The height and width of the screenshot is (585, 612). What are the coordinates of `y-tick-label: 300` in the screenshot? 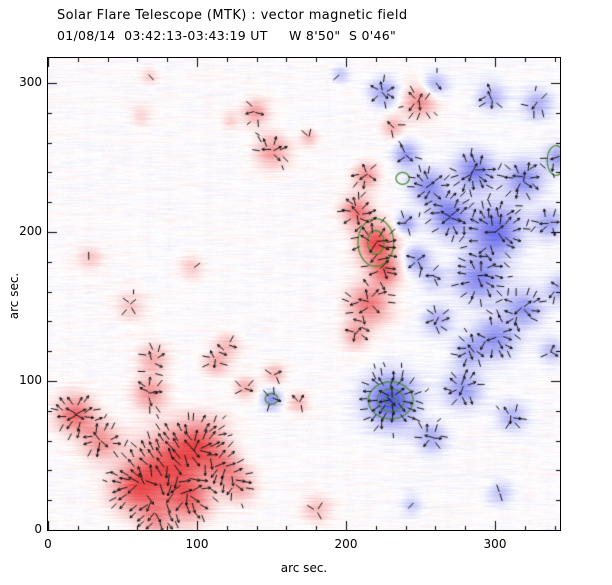 It's located at (30, 82).